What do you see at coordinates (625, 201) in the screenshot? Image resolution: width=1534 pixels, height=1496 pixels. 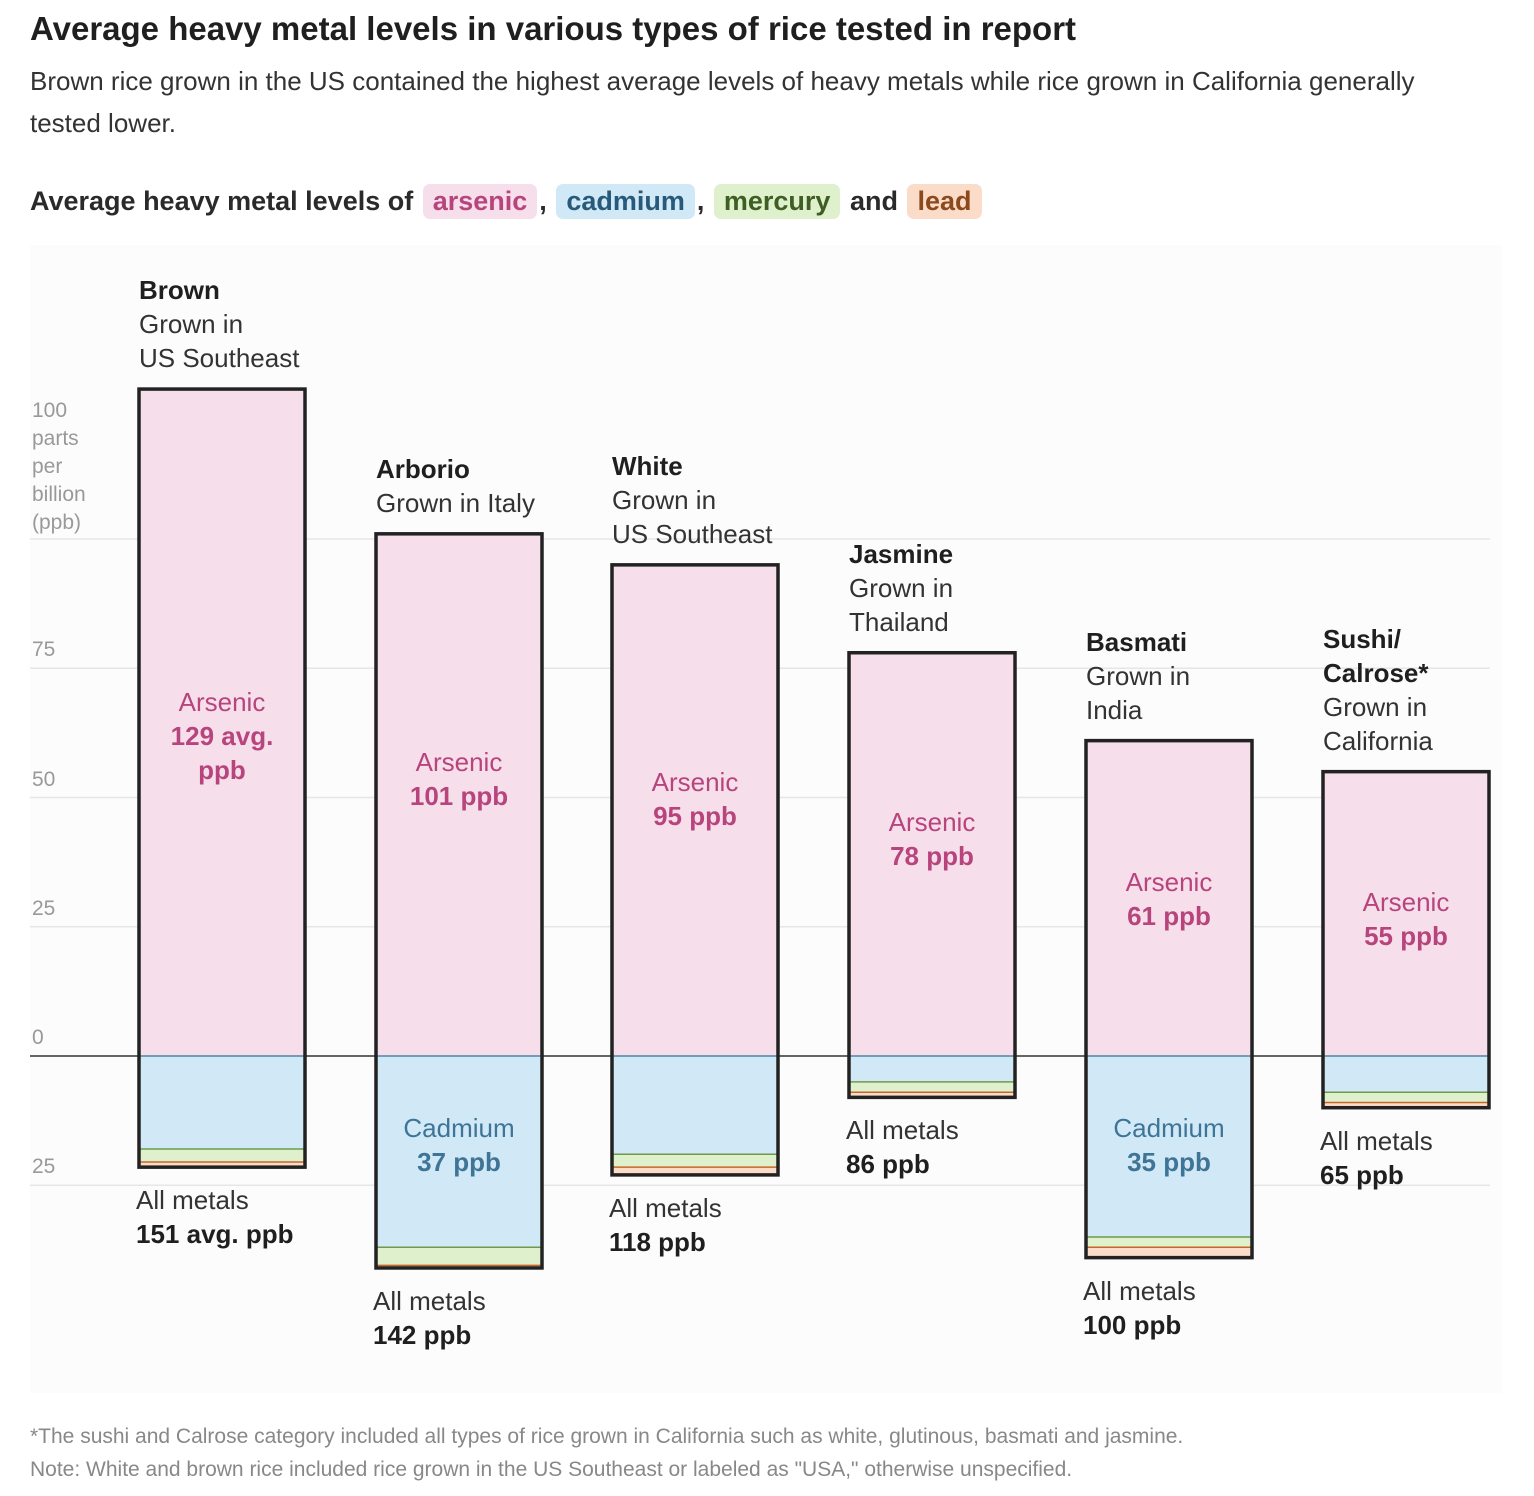 I see `legend-cadmium: cadmium` at bounding box center [625, 201].